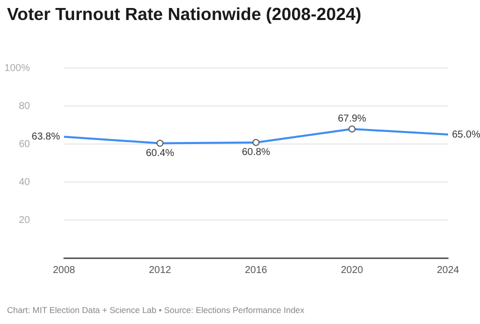  What do you see at coordinates (256, 270) in the screenshot?
I see `x-tick-label: 2016` at bounding box center [256, 270].